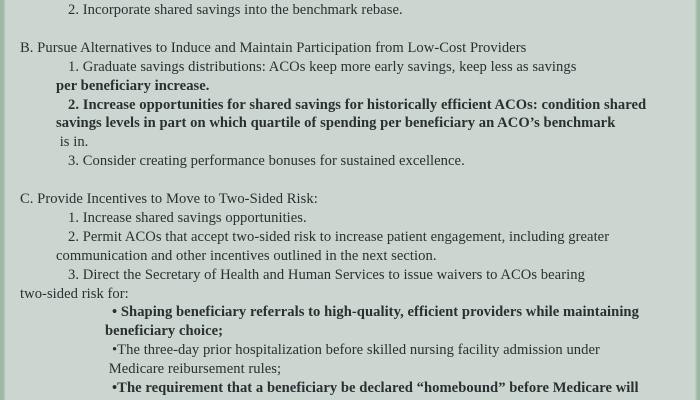 This screenshot has height=400, width=700. Describe the element at coordinates (193, 369) in the screenshot. I see `text-line: Medicare reibursement rules;` at that location.